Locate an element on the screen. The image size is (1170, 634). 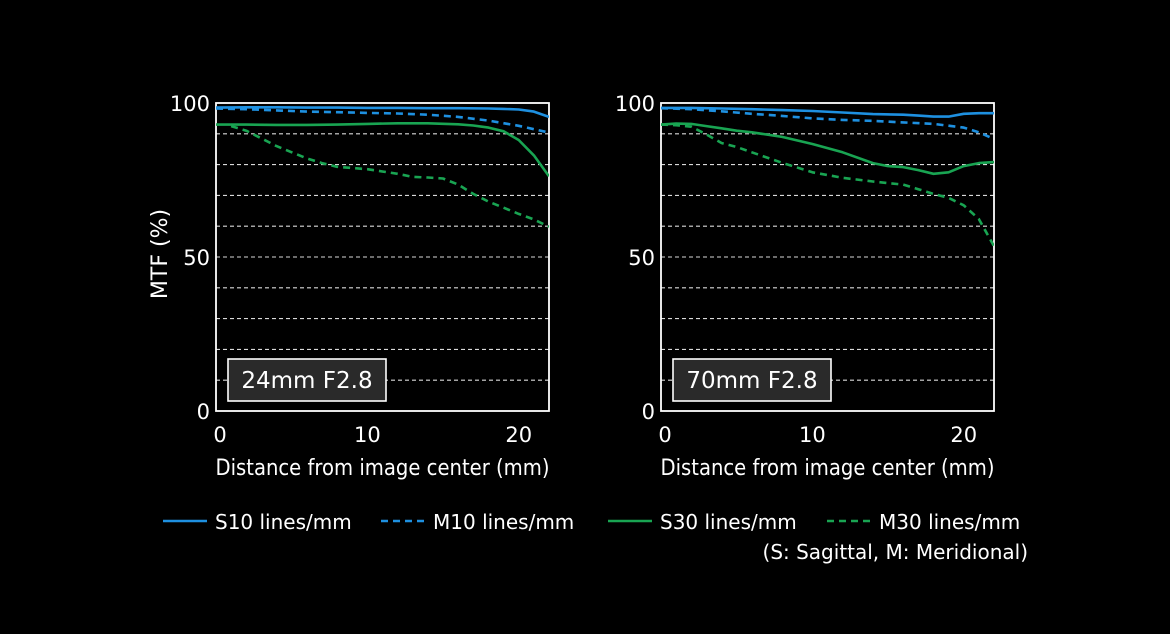
y-axis-label: MTF (%) is located at coordinates (160, 254).